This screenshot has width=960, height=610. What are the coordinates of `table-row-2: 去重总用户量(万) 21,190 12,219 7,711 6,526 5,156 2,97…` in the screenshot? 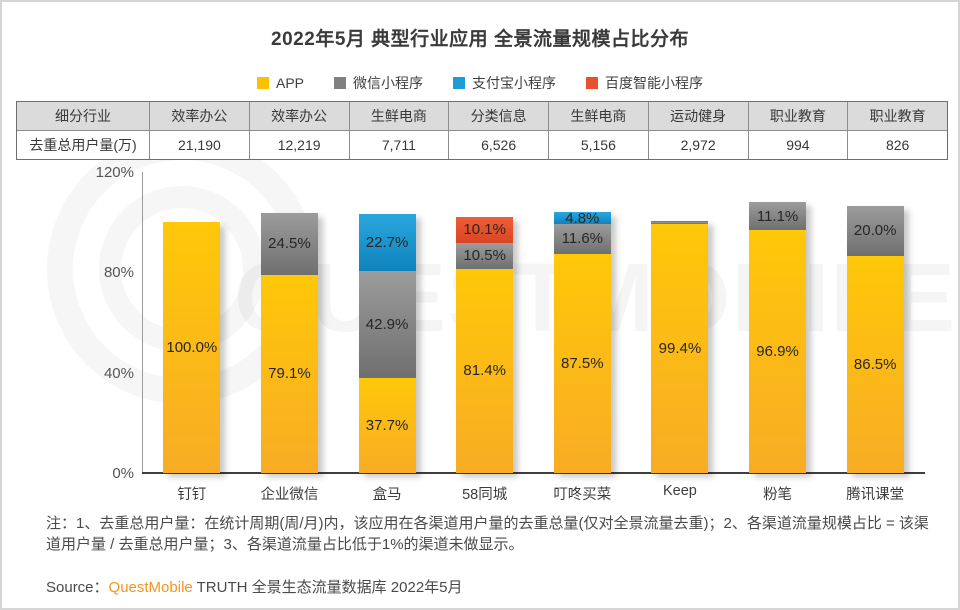 It's located at (482, 144).